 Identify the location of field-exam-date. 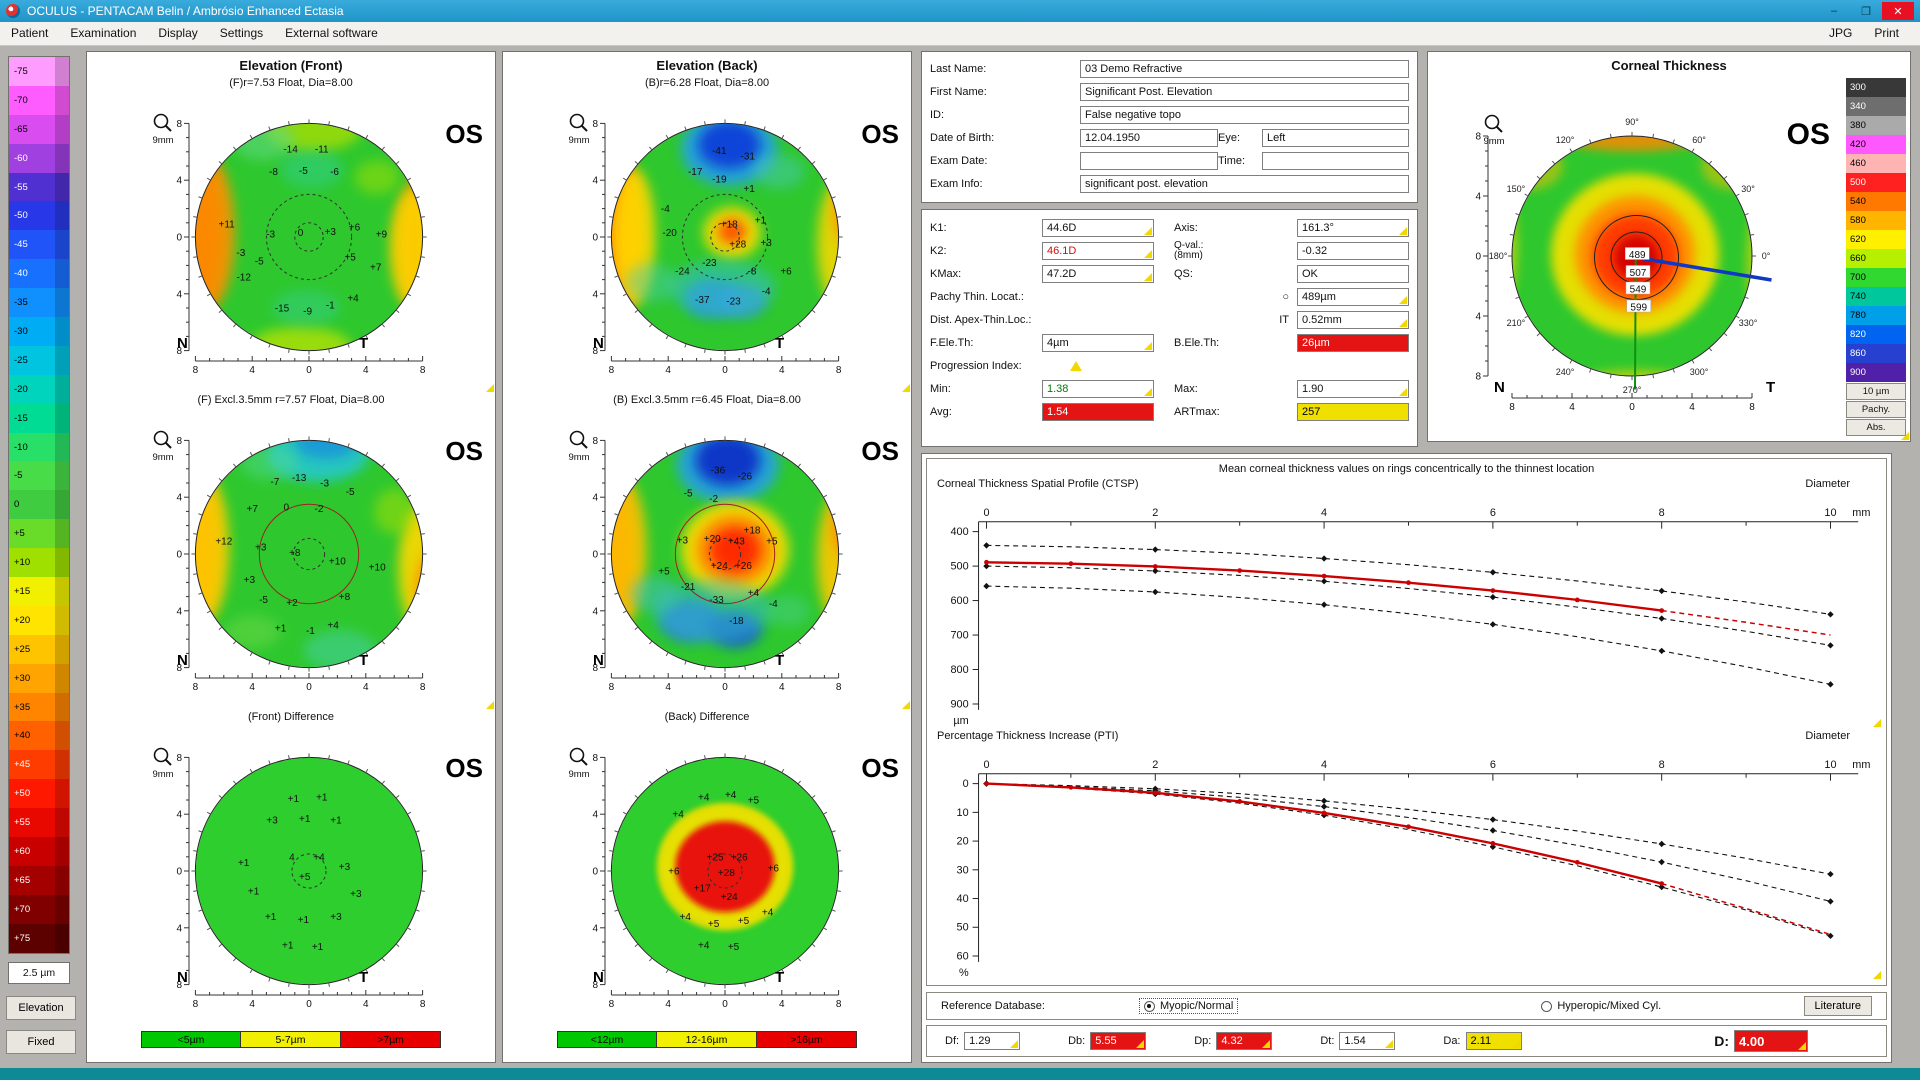
(1149, 161).